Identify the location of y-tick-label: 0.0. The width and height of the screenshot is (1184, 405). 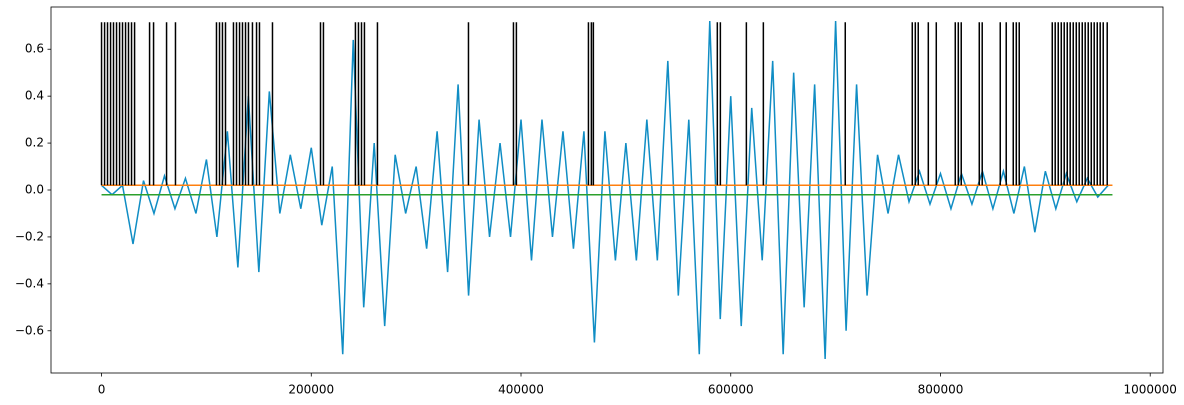
(34, 190).